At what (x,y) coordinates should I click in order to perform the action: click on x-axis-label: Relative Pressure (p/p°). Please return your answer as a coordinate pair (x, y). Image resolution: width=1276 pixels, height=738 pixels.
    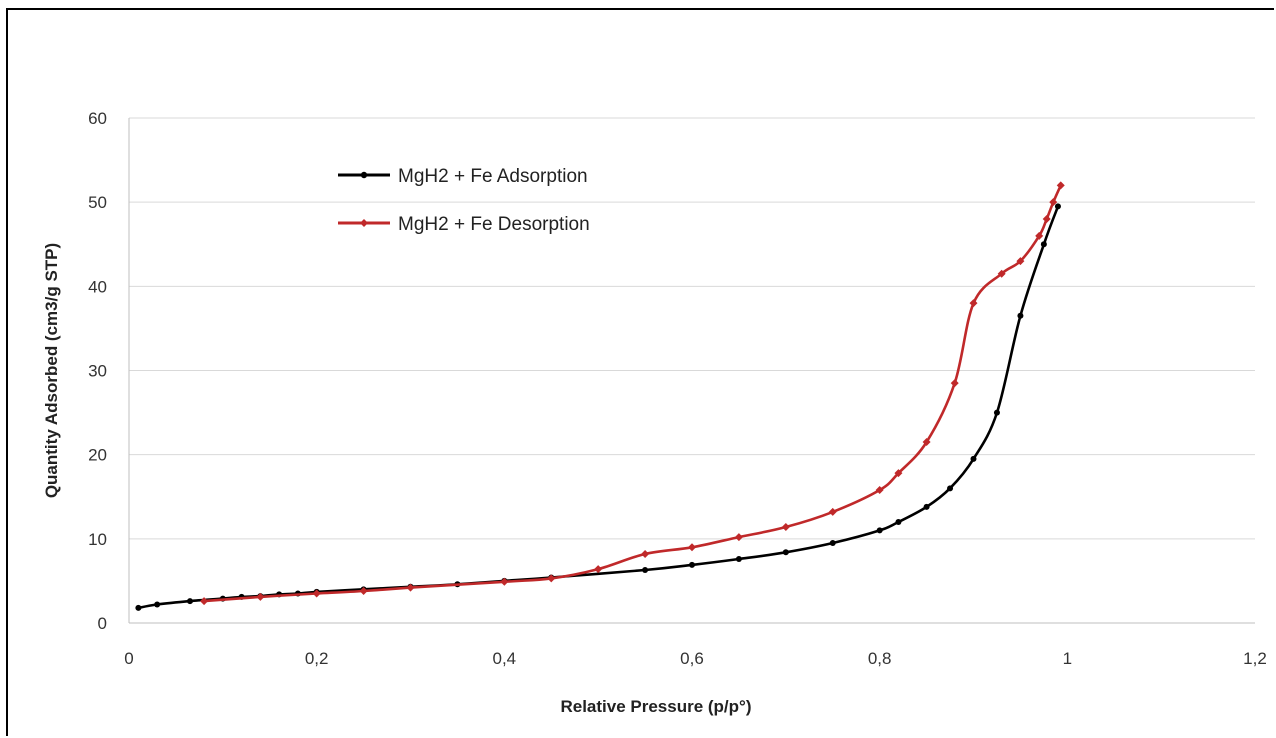
    Looking at the image, I should click on (655, 706).